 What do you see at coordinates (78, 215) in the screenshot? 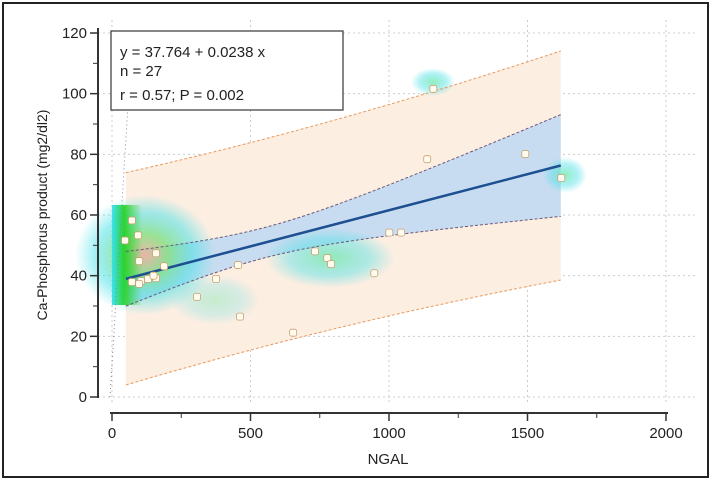
I see `y-tick-label: 60` at bounding box center [78, 215].